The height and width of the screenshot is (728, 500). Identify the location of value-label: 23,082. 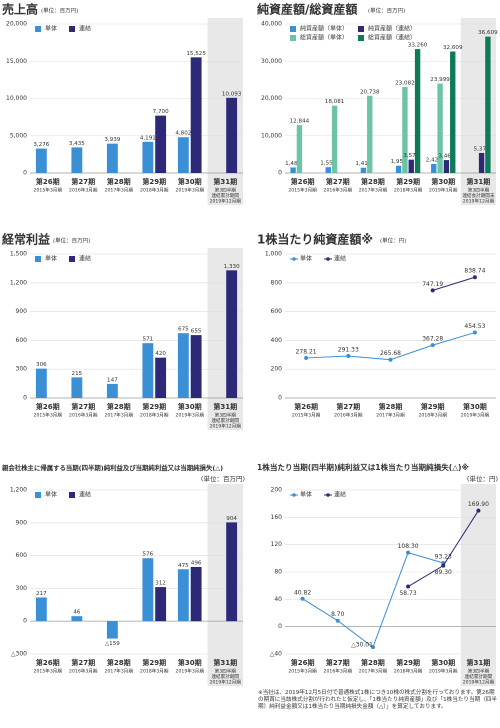
(405, 84).